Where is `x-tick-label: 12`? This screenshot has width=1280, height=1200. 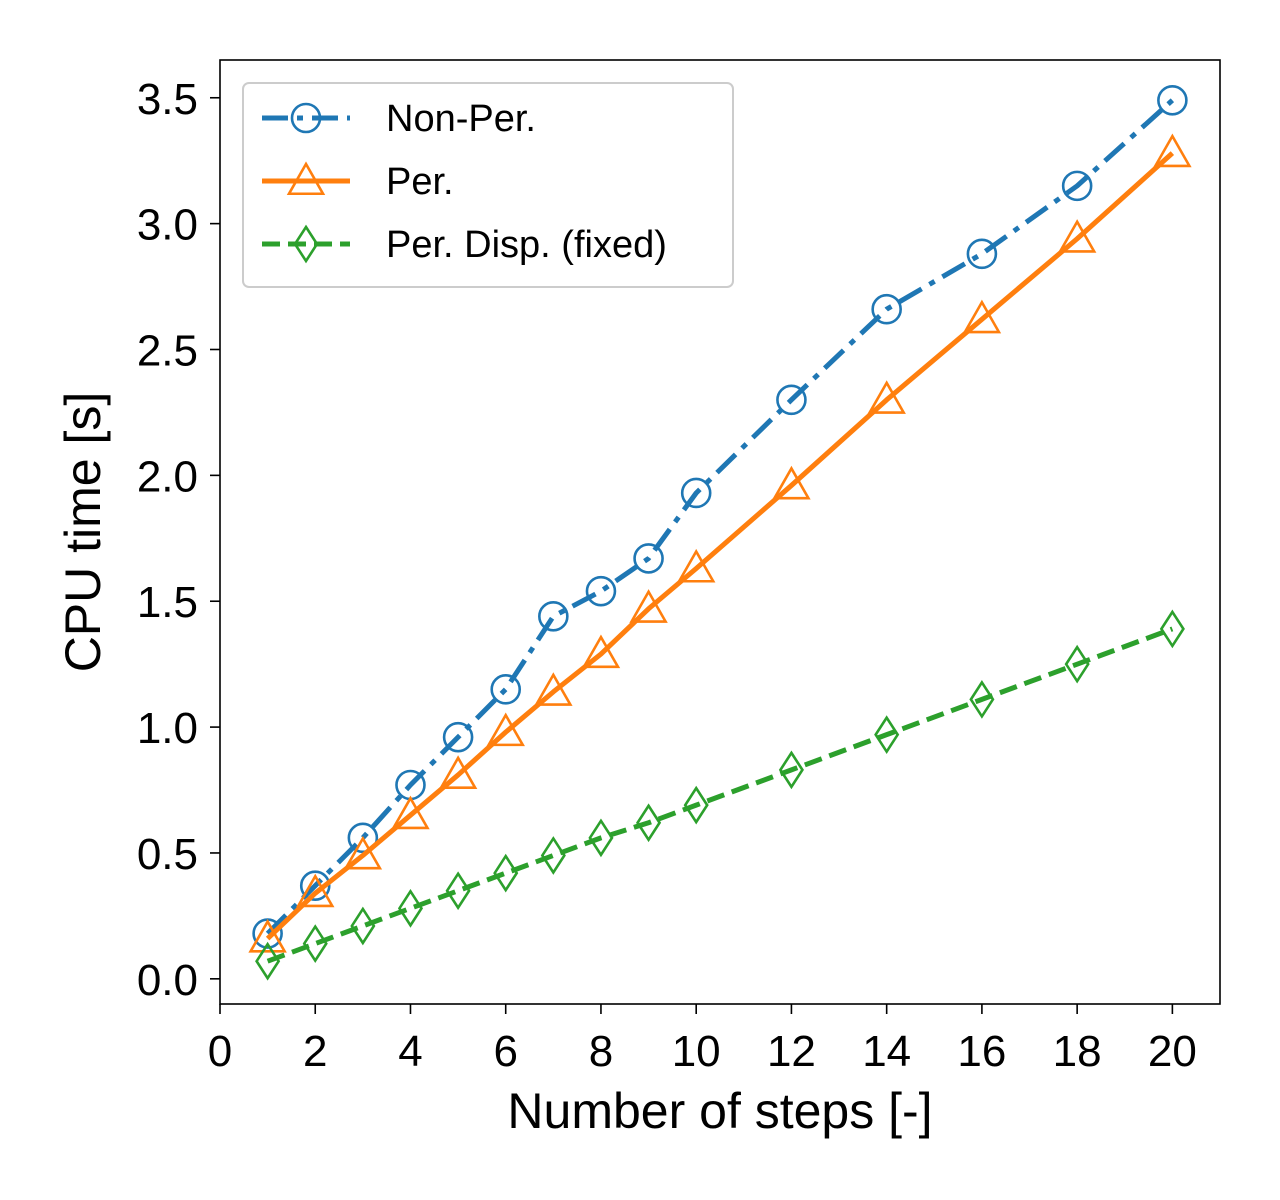 x-tick-label: 12 is located at coordinates (791, 1051).